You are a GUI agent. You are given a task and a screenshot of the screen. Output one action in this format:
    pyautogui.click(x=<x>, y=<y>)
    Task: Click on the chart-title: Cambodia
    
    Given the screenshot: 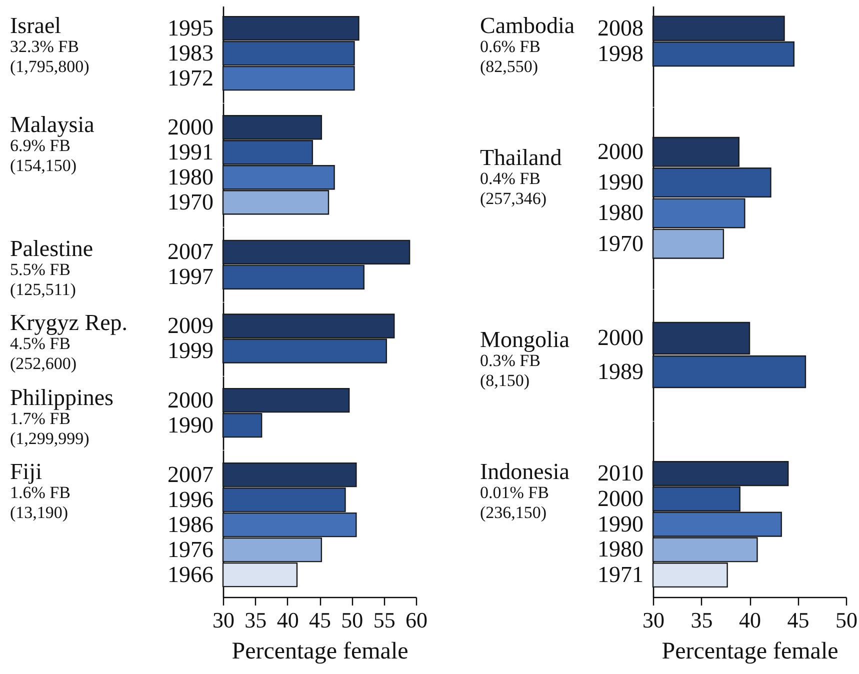 What is the action you would take?
    pyautogui.click(x=527, y=25)
    